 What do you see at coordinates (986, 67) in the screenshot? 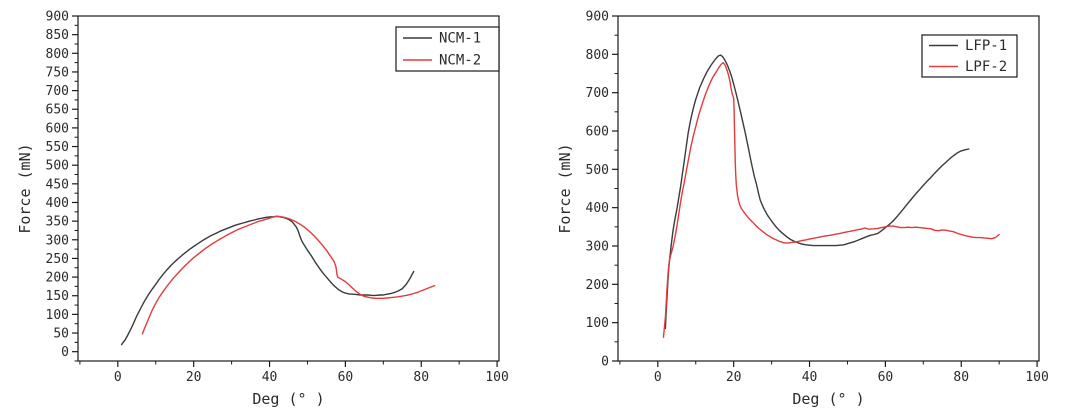
I see `legend-label-LPF-2: LPF-2` at bounding box center [986, 67].